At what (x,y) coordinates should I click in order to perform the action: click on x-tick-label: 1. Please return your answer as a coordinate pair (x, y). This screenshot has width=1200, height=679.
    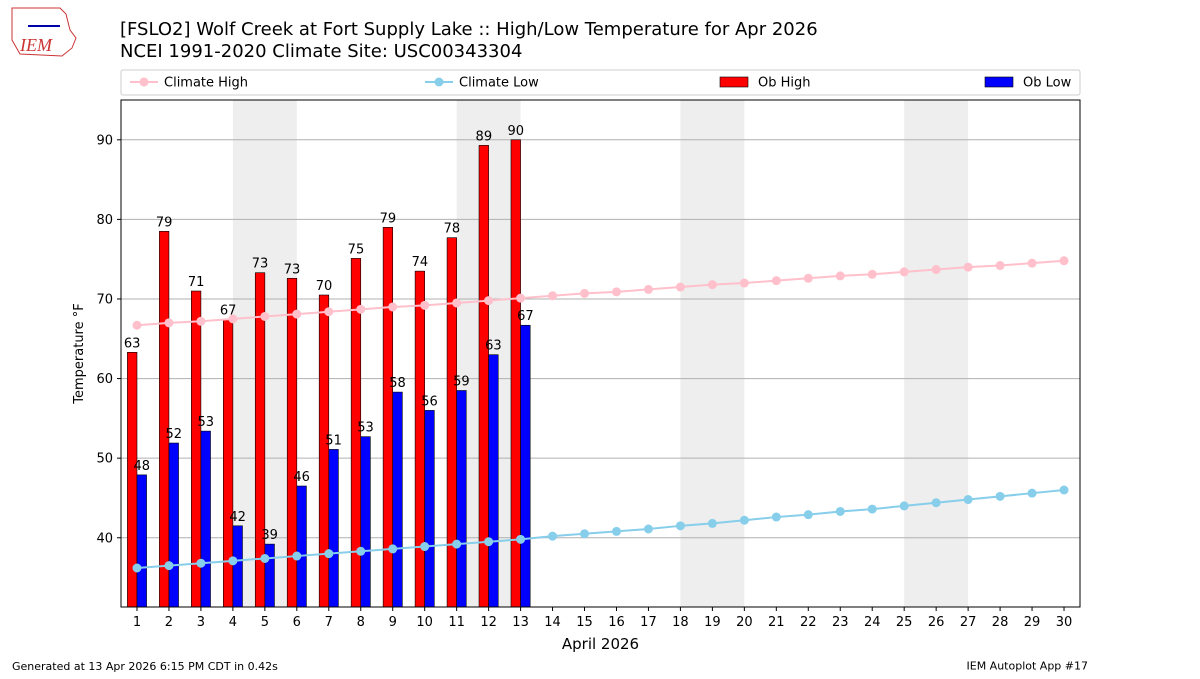
    Looking at the image, I should click on (137, 622).